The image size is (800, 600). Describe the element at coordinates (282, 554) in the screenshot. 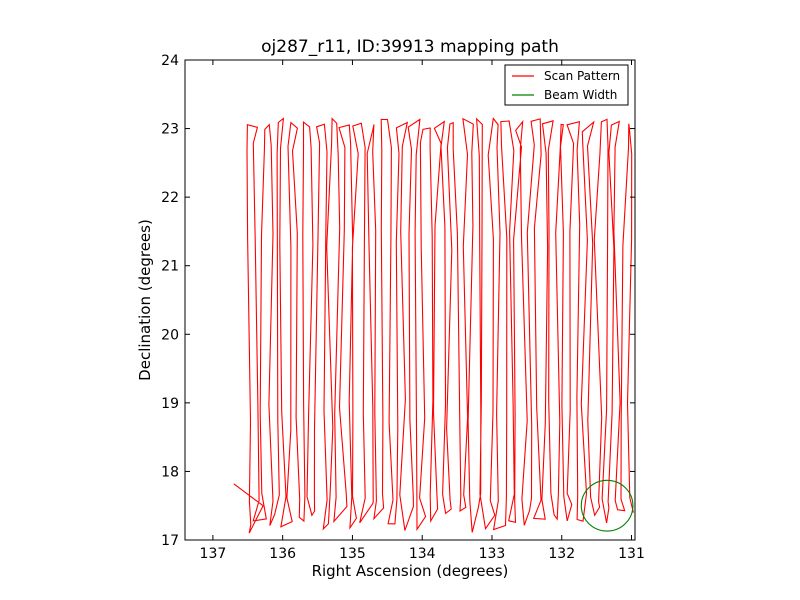

I see `x-tick-label: 136` at that location.